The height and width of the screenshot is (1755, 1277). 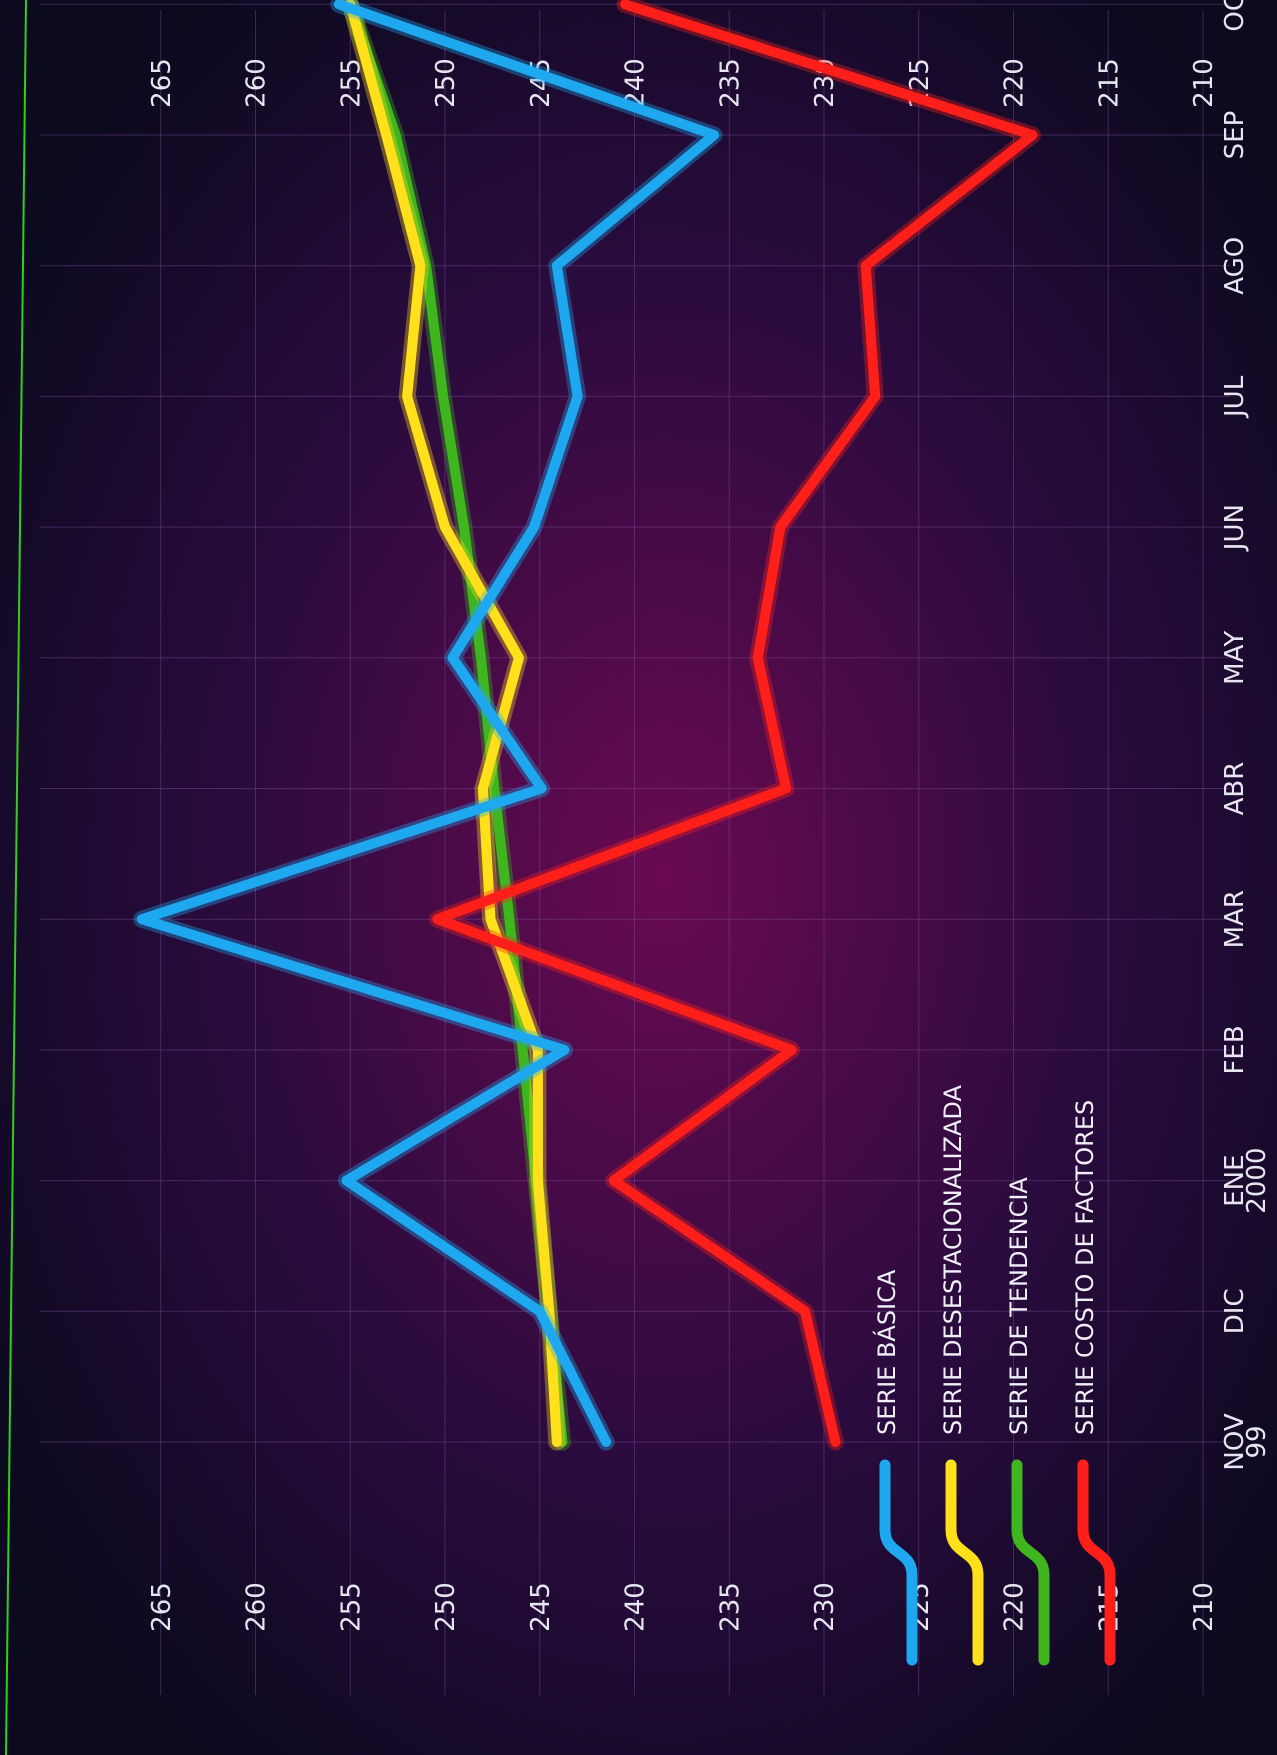 I want to click on x-tick-label: NOV99, so click(x=1246, y=1441).